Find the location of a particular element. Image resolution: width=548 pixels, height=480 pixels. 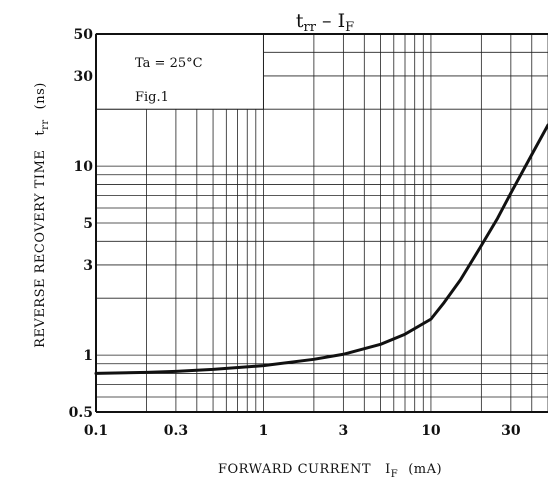

x-tick-label: 10 is located at coordinates (431, 431).